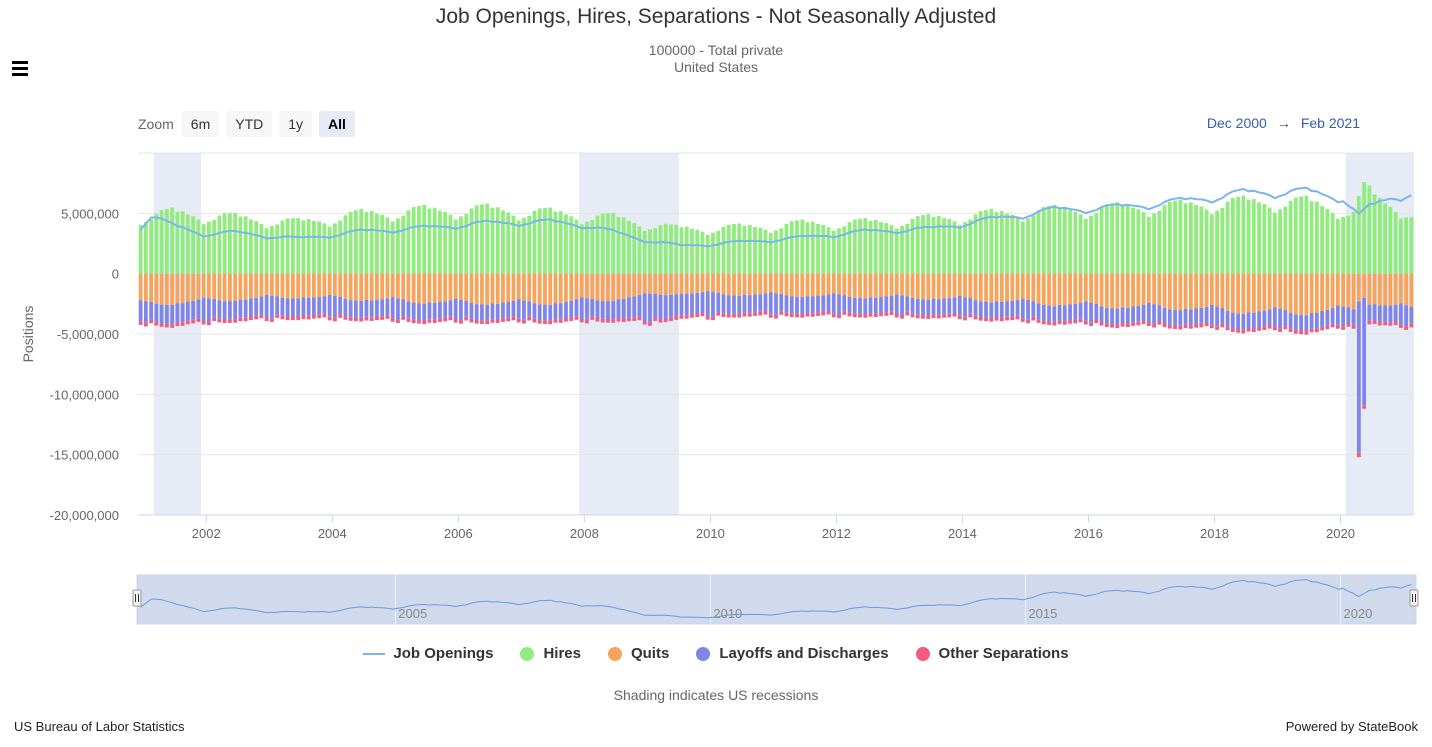  I want to click on zoom-controls: Zoom 6m YTD 1y All, so click(250, 124).